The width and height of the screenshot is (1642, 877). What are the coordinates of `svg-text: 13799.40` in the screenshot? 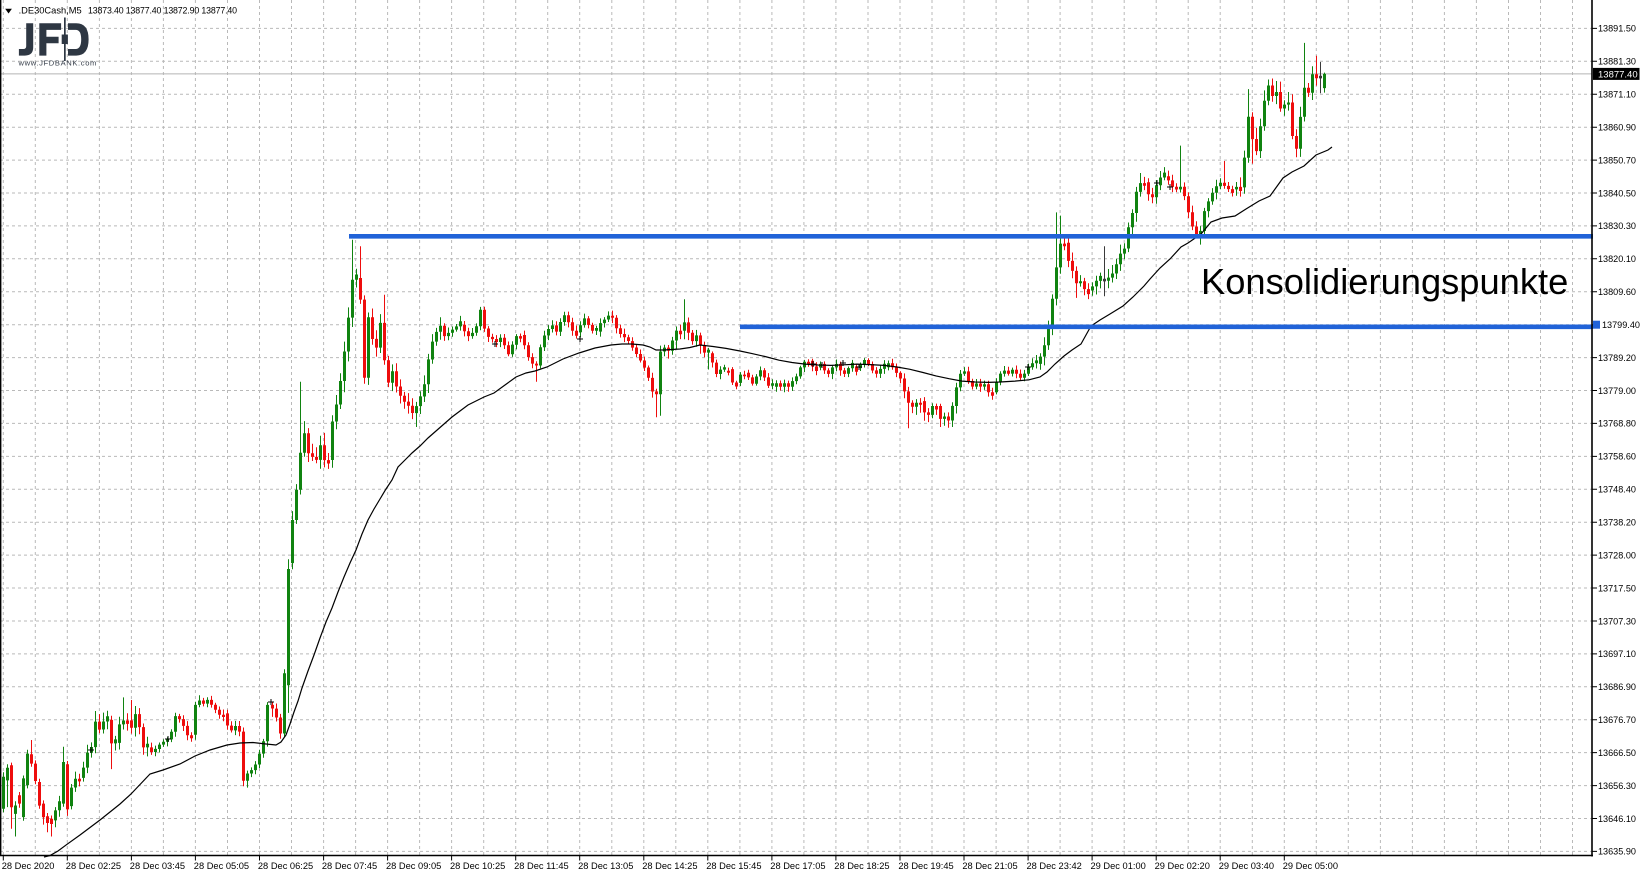 It's located at (1621, 325).